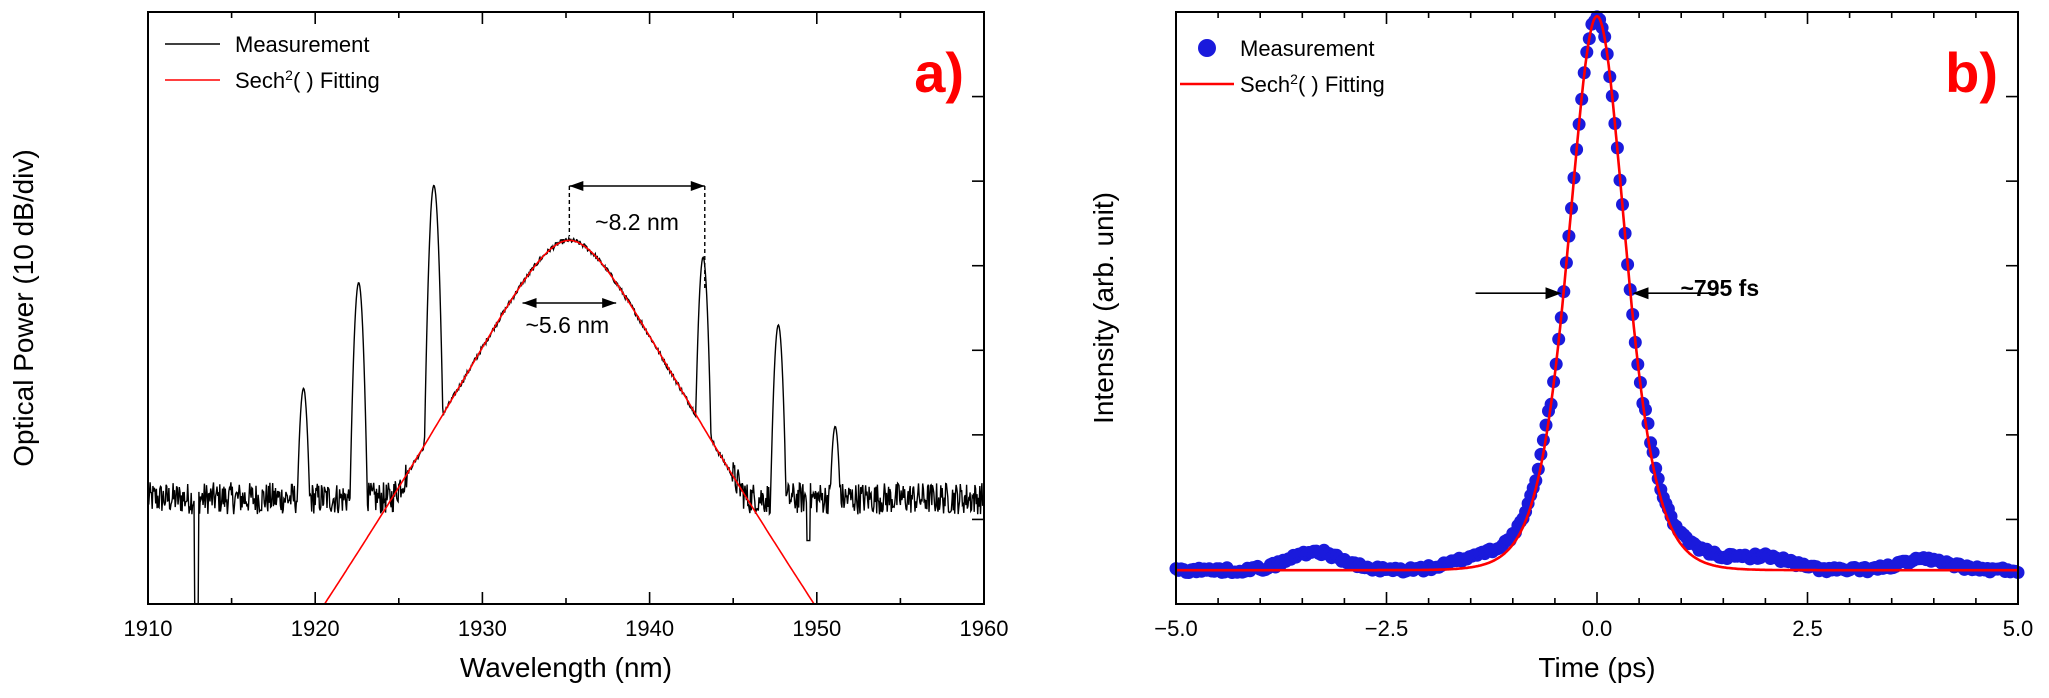 The height and width of the screenshot is (698, 2049). Describe the element at coordinates (939, 72) in the screenshot. I see `panel-label-a: a)` at that location.